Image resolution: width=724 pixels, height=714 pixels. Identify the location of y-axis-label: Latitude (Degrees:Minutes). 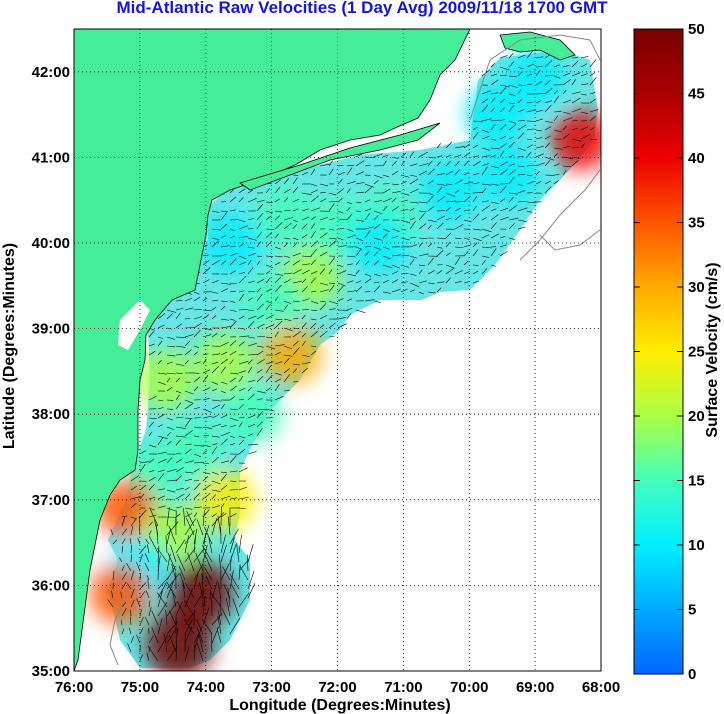
(9, 346).